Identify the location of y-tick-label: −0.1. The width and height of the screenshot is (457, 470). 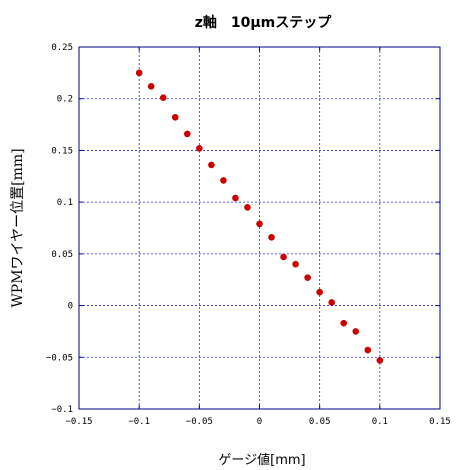
(62, 410).